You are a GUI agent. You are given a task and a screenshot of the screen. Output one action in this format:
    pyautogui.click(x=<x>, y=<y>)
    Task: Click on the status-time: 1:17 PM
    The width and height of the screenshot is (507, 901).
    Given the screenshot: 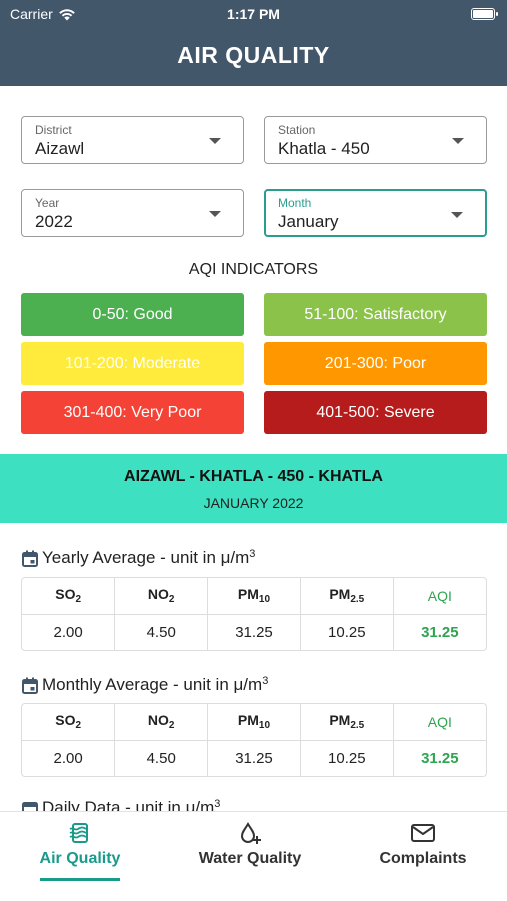 What is the action you would take?
    pyautogui.click(x=253, y=14)
    